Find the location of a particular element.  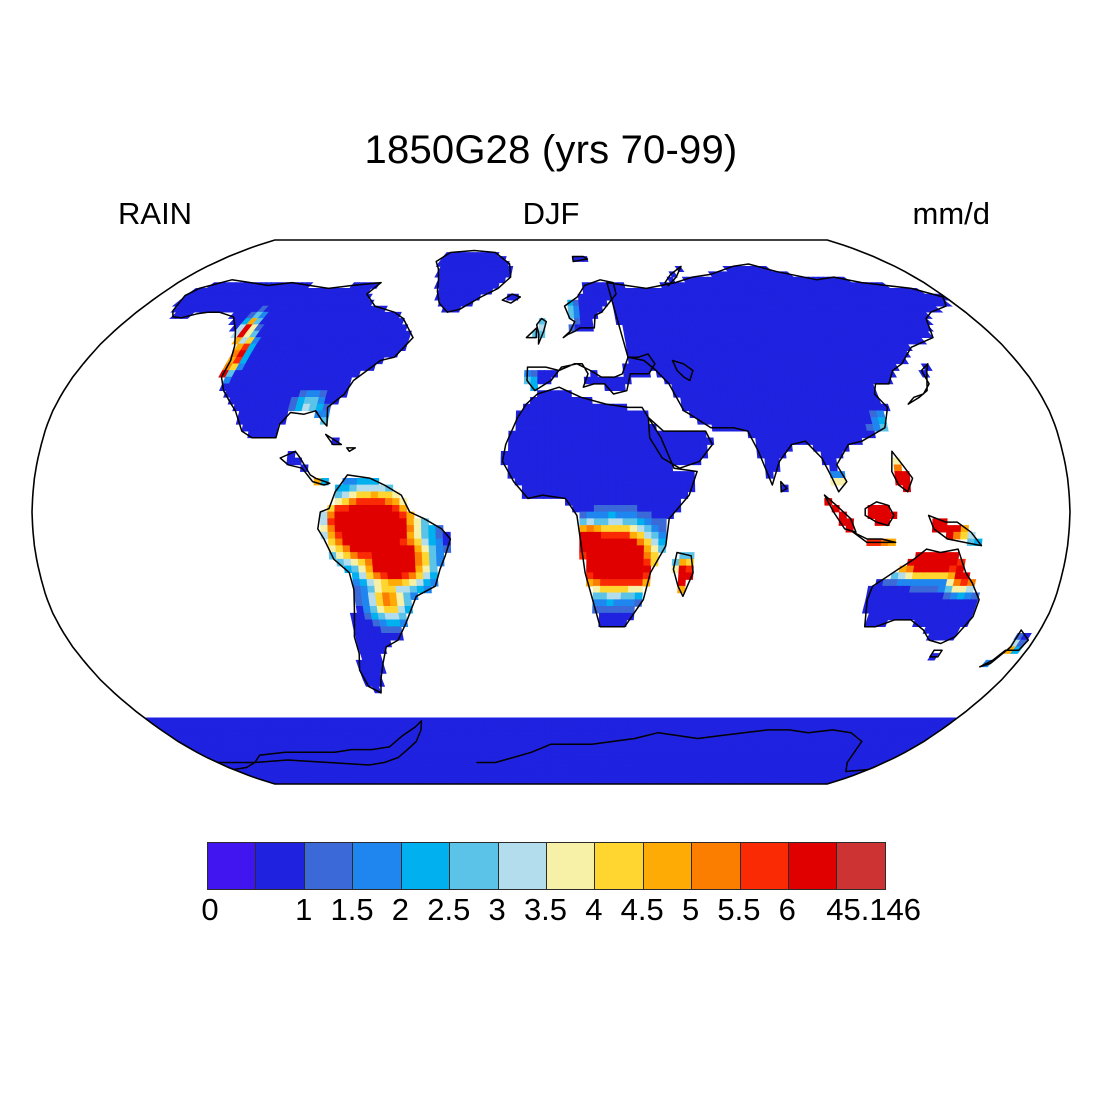

colorbar-strip is located at coordinates (546, 866).